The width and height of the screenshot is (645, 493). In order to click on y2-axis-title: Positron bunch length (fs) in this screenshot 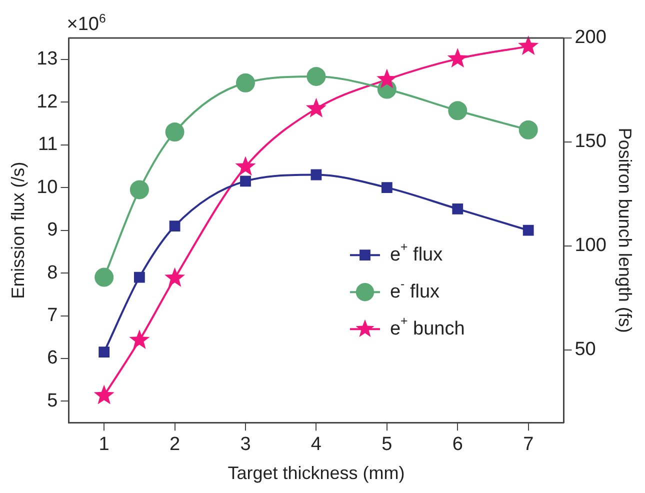, I will do `click(625, 230)`.